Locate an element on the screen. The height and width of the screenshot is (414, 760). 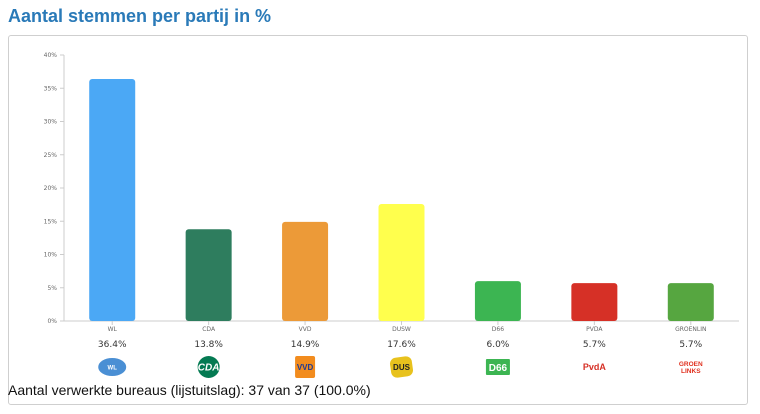
cda-logo: CDA is located at coordinates (208, 367).